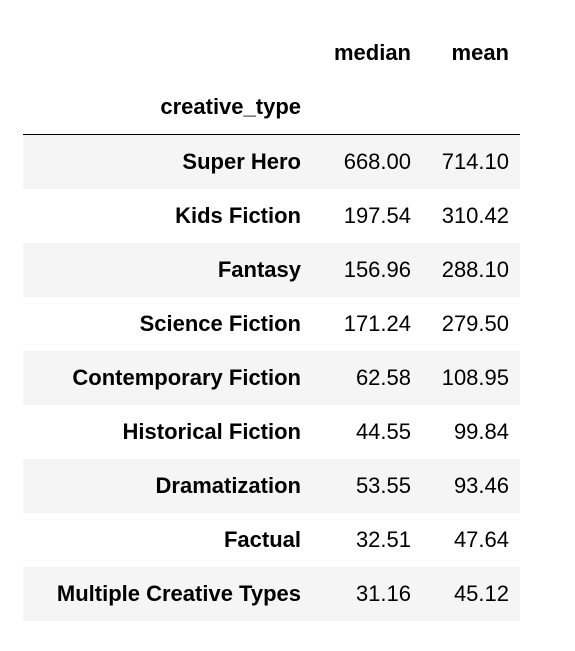 The height and width of the screenshot is (651, 575). I want to click on table-row: Fantasy 156.96 288.10, so click(271, 270).